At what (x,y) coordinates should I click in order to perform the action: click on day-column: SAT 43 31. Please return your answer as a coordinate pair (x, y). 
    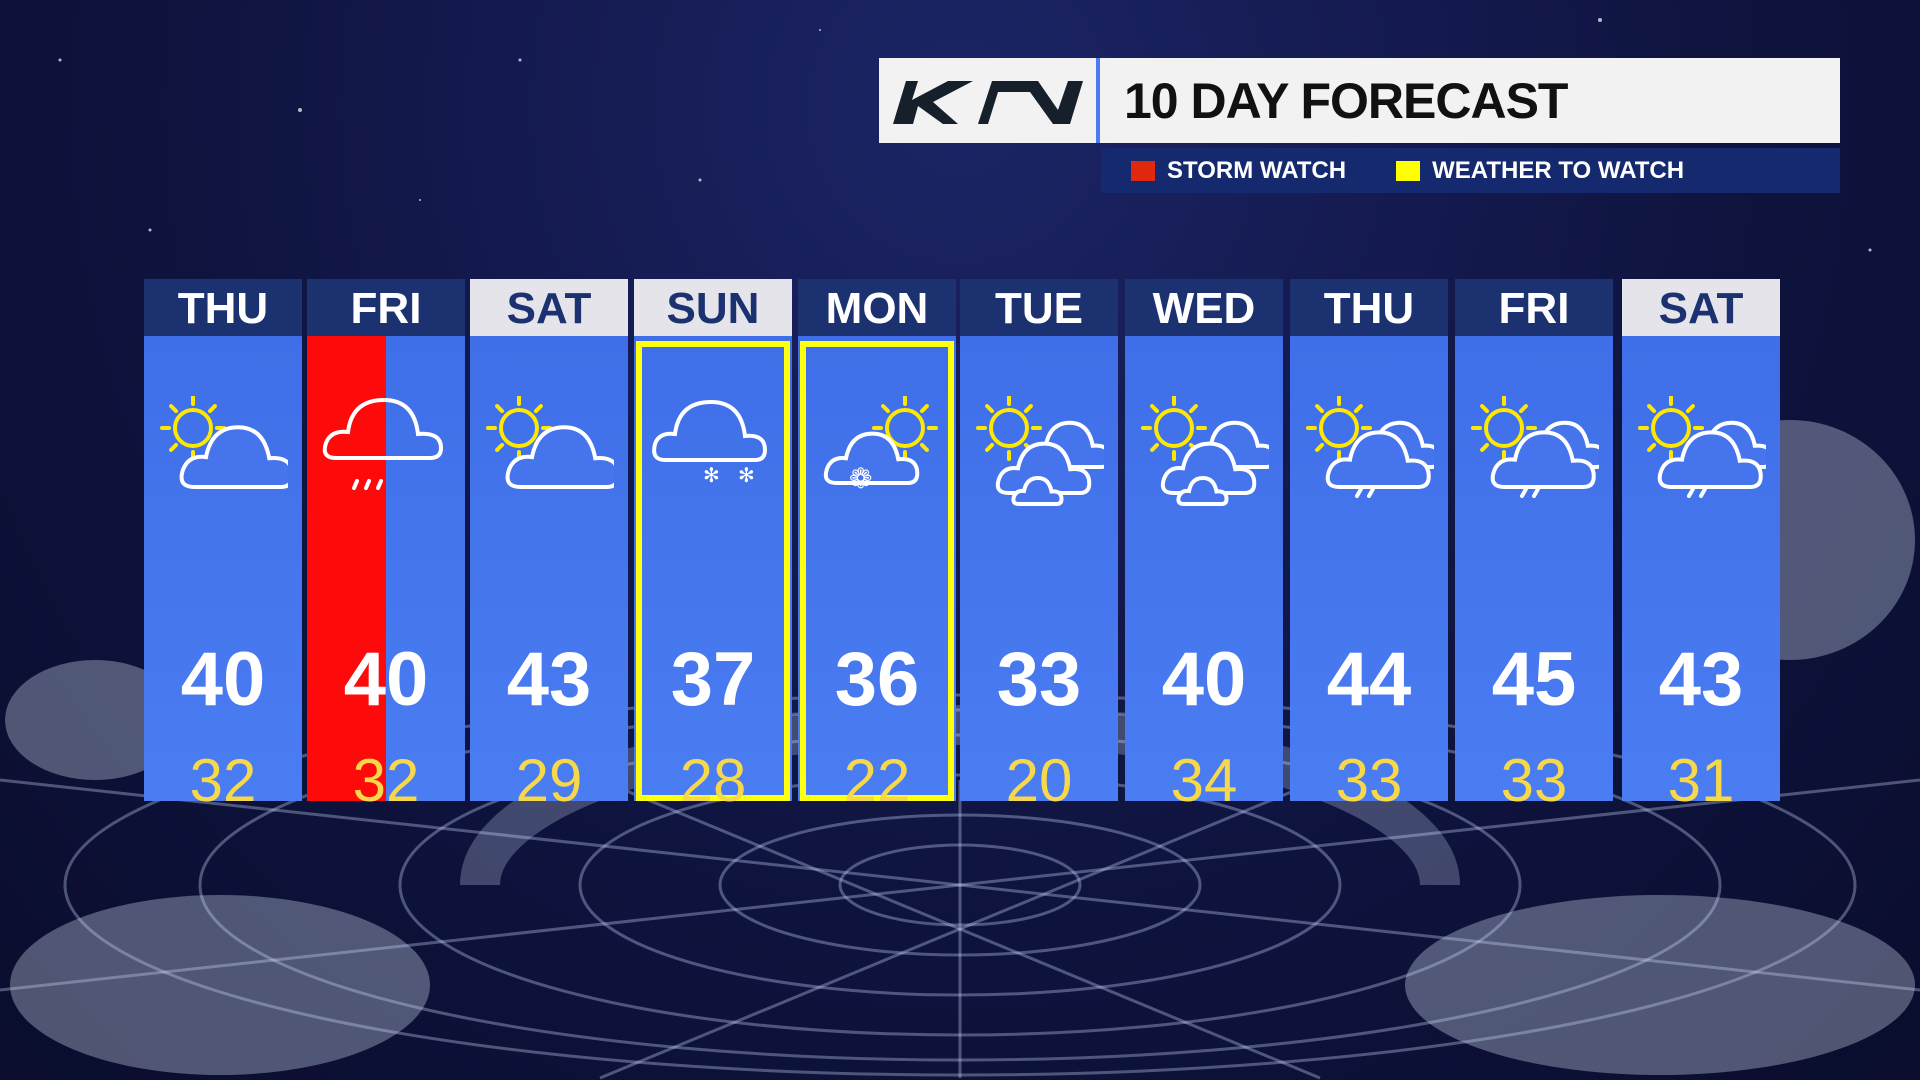
    Looking at the image, I should click on (1701, 546).